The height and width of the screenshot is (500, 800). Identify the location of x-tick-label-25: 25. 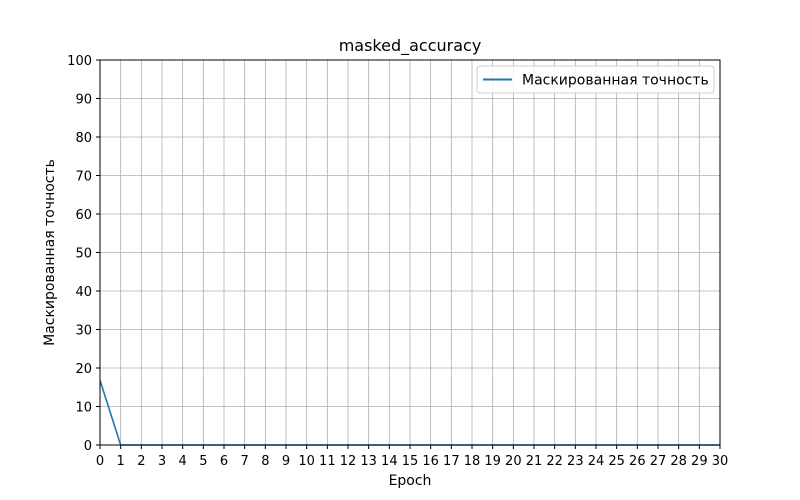
(616, 461).